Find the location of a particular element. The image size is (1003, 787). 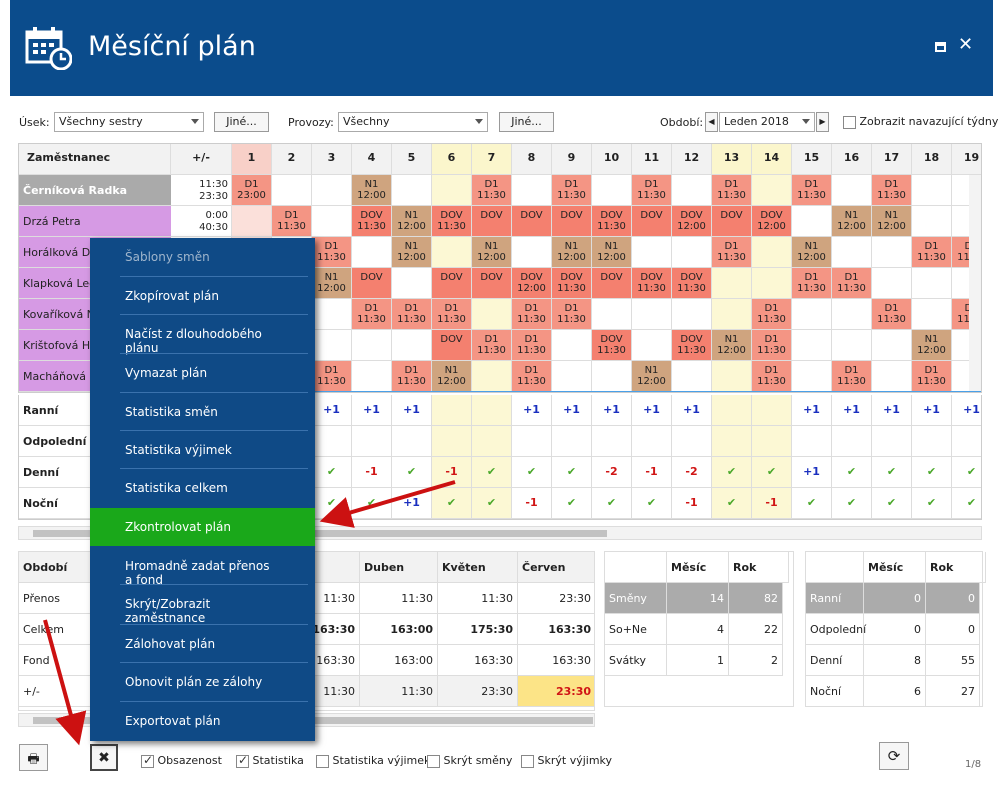

refresh-icon: ⟳ is located at coordinates (894, 756).